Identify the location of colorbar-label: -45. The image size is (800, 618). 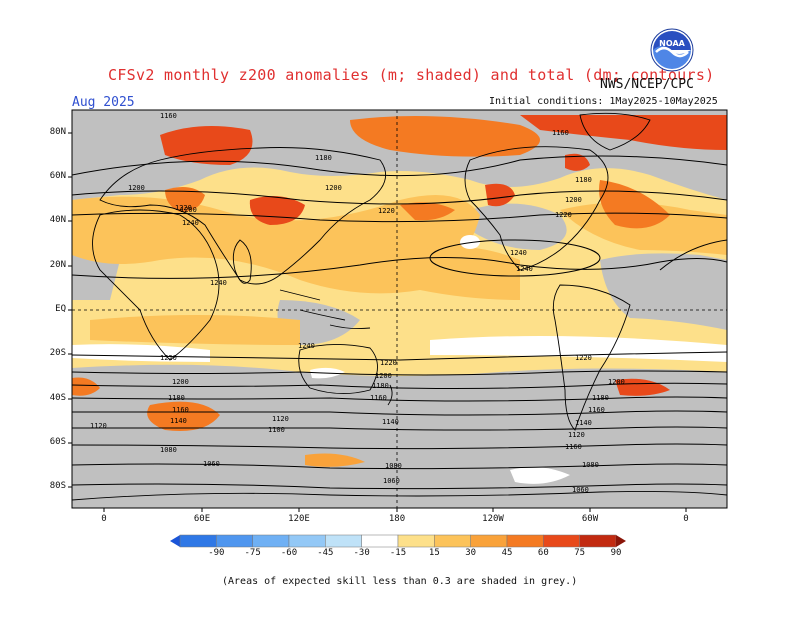
(325, 553).